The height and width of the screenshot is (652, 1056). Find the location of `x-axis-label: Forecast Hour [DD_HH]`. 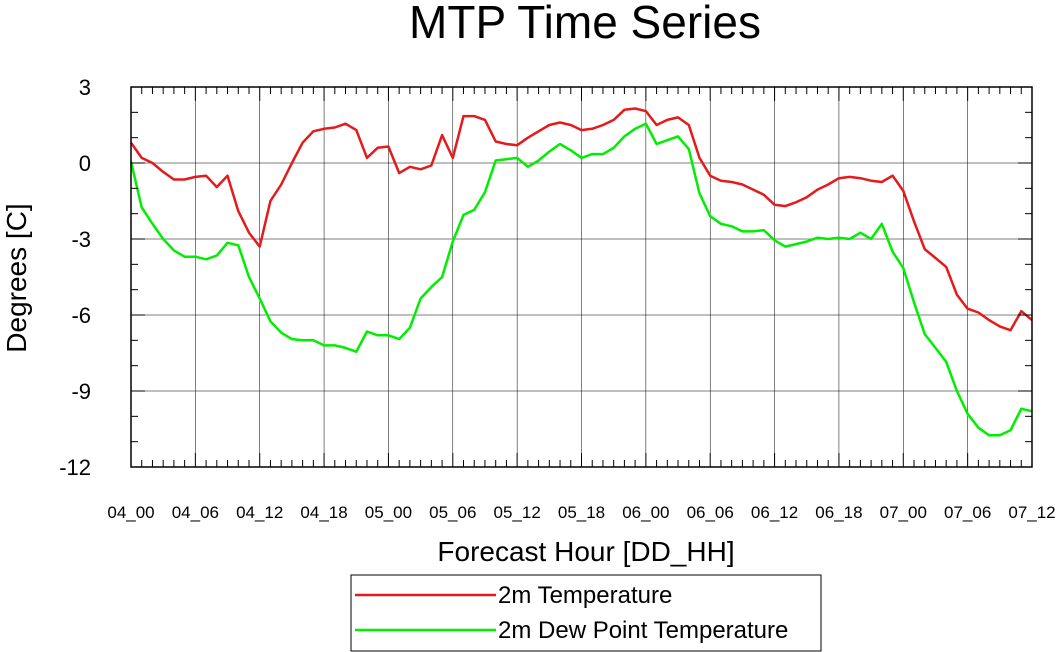

x-axis-label: Forecast Hour [DD_HH] is located at coordinates (585, 551).